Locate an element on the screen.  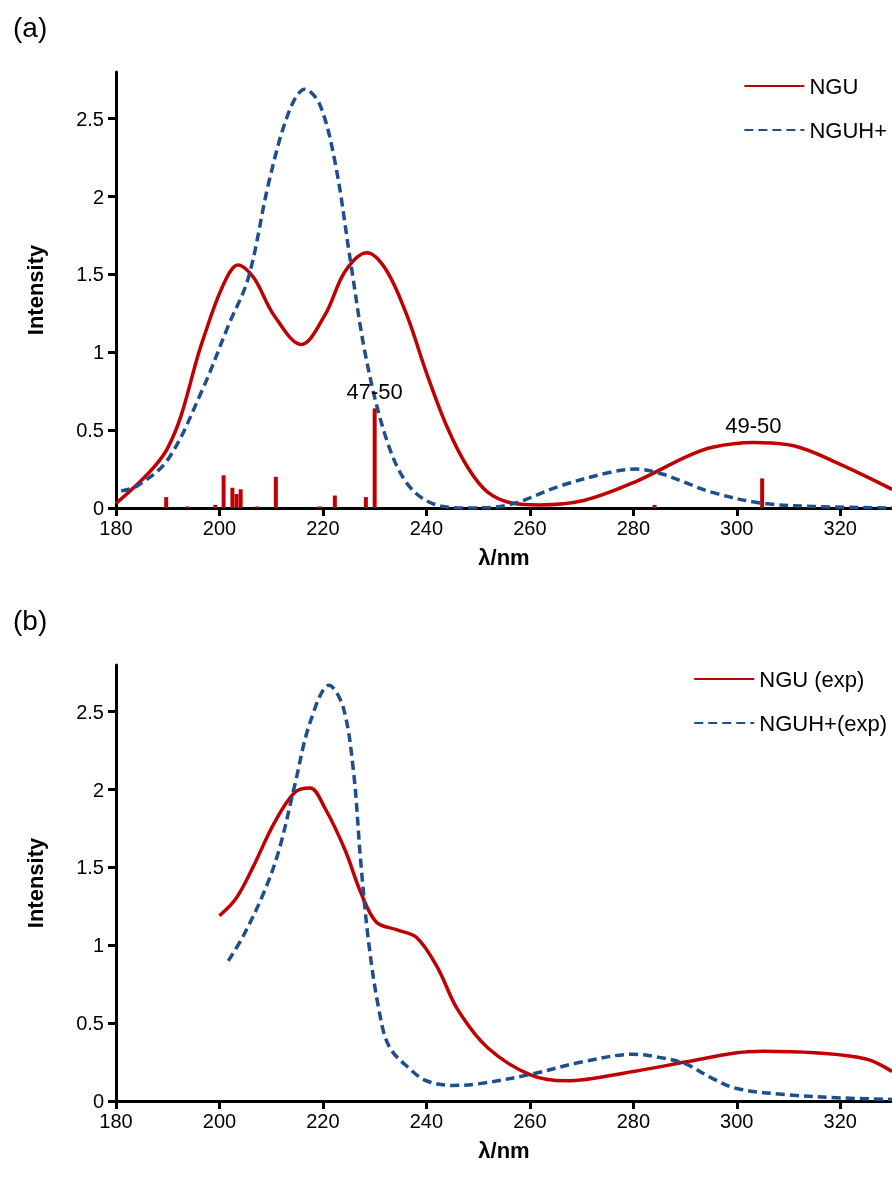
legend-label: NGUH+ is located at coordinates (848, 130).